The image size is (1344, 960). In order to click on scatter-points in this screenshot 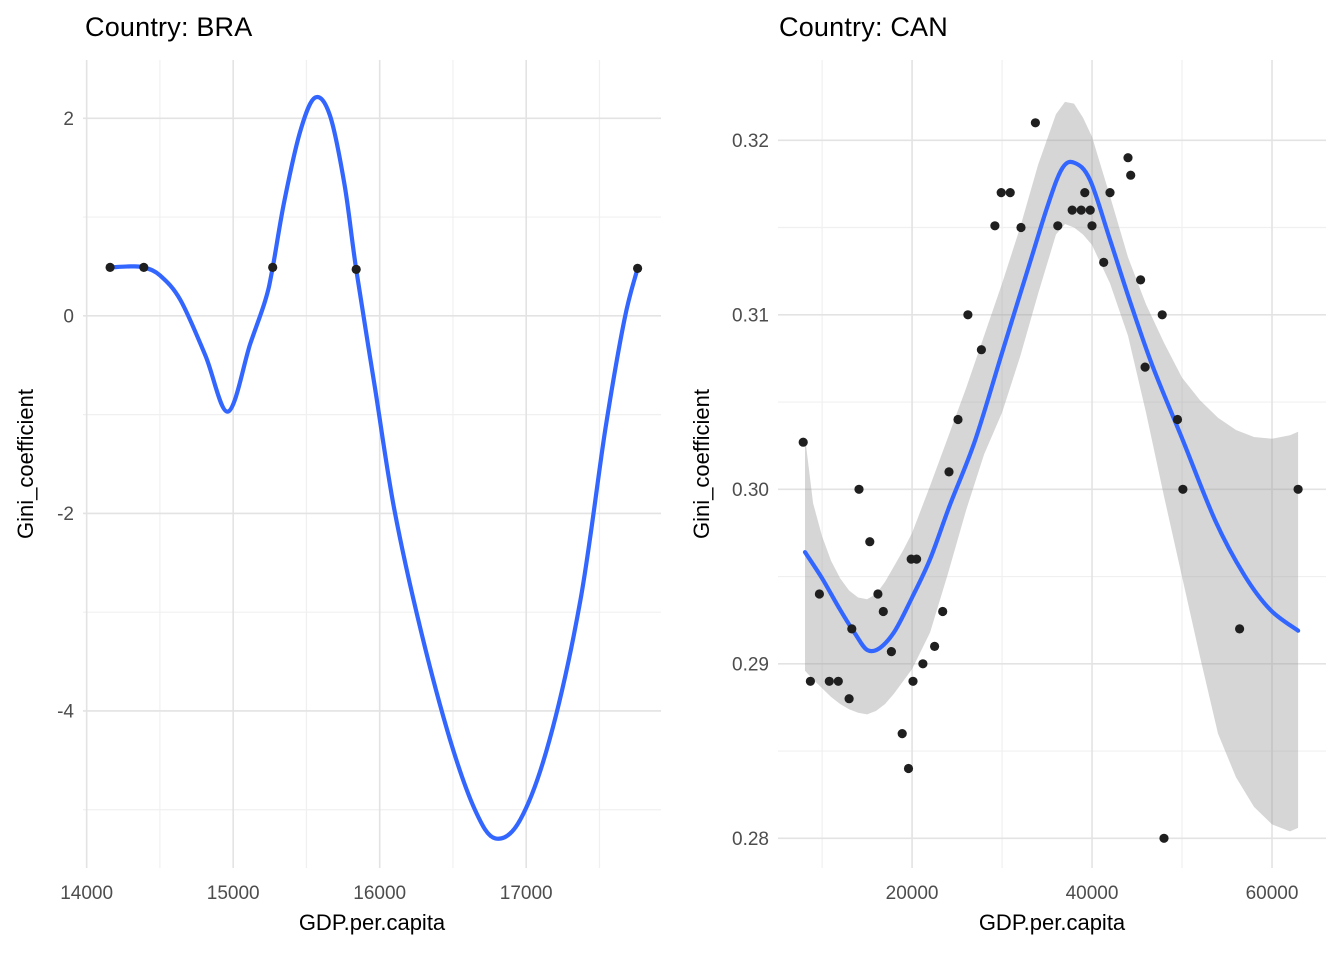, I will do `click(374, 268)`.